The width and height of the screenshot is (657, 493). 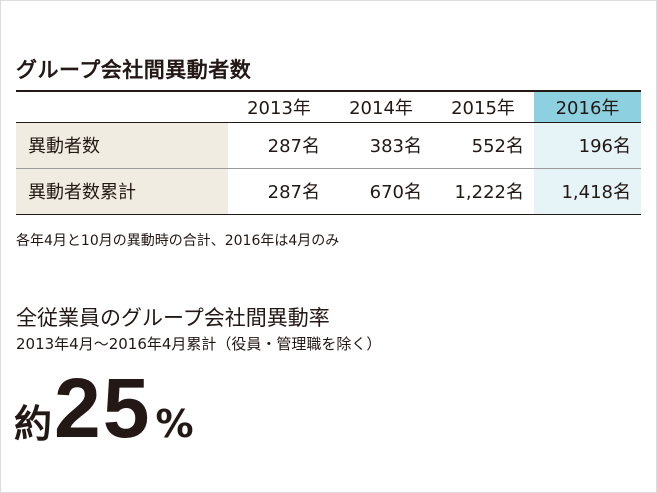 I want to click on cell-transfers-2013: 287名, so click(x=293, y=146).